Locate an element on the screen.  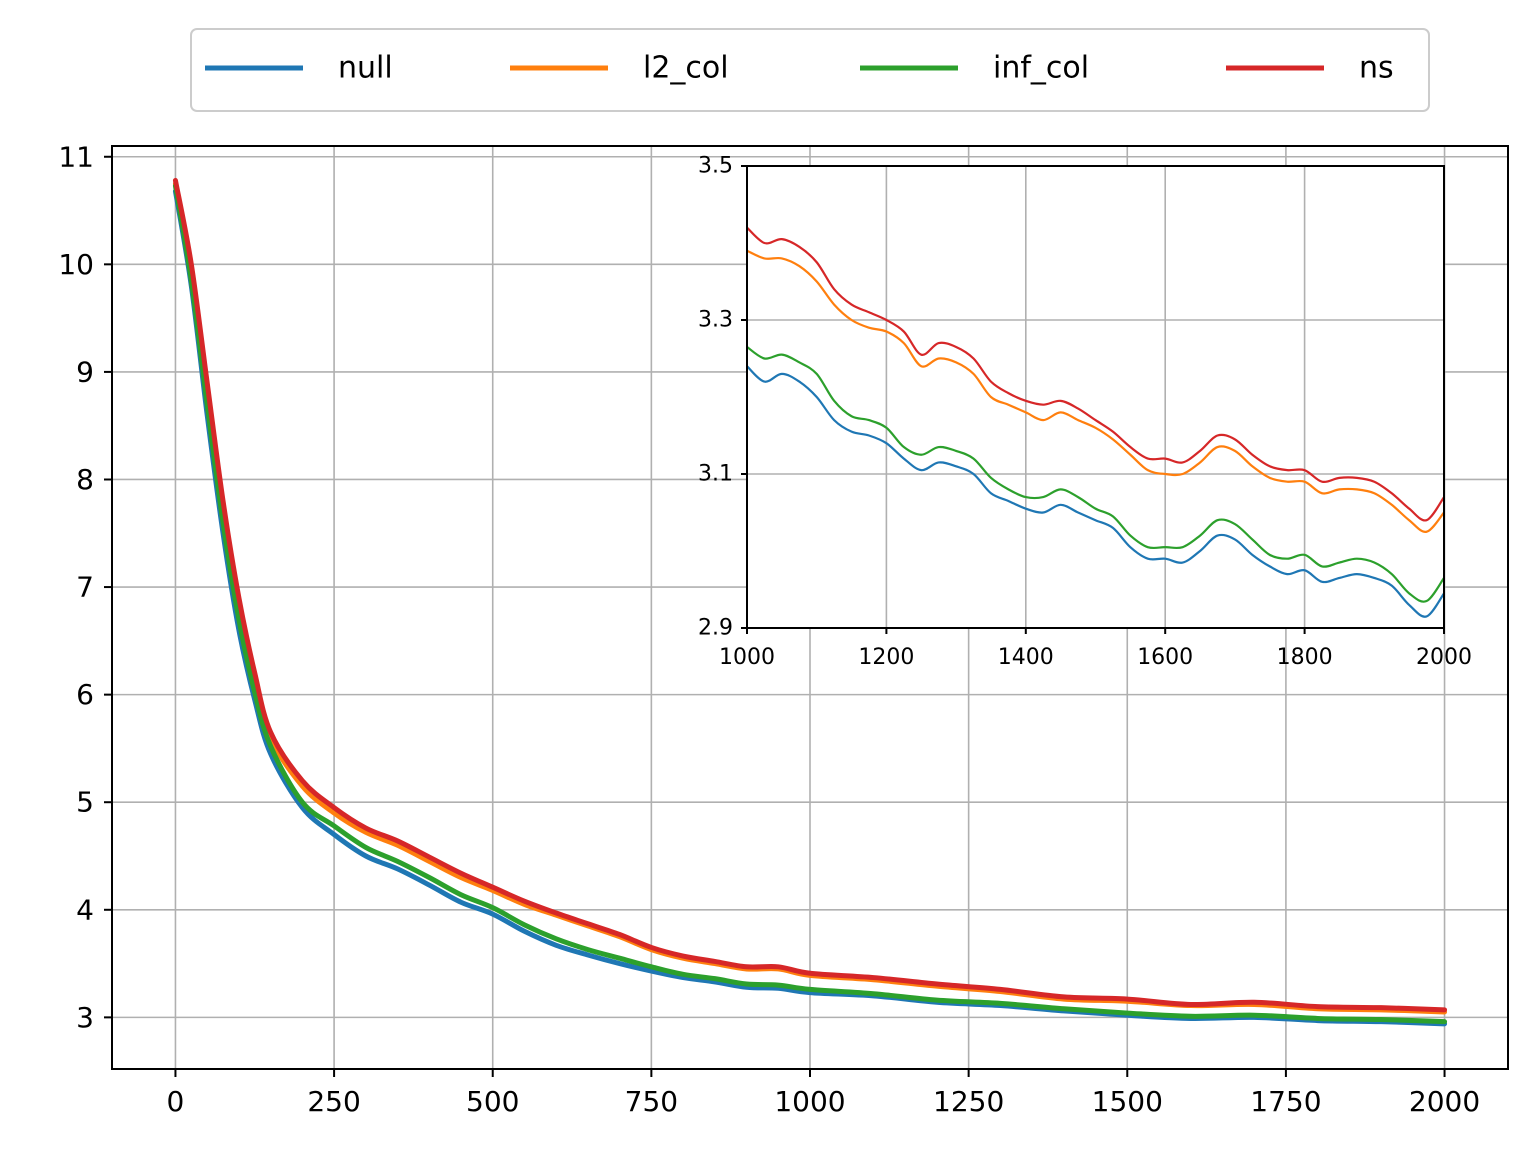
inset-series-line-ns is located at coordinates (1095, 374).